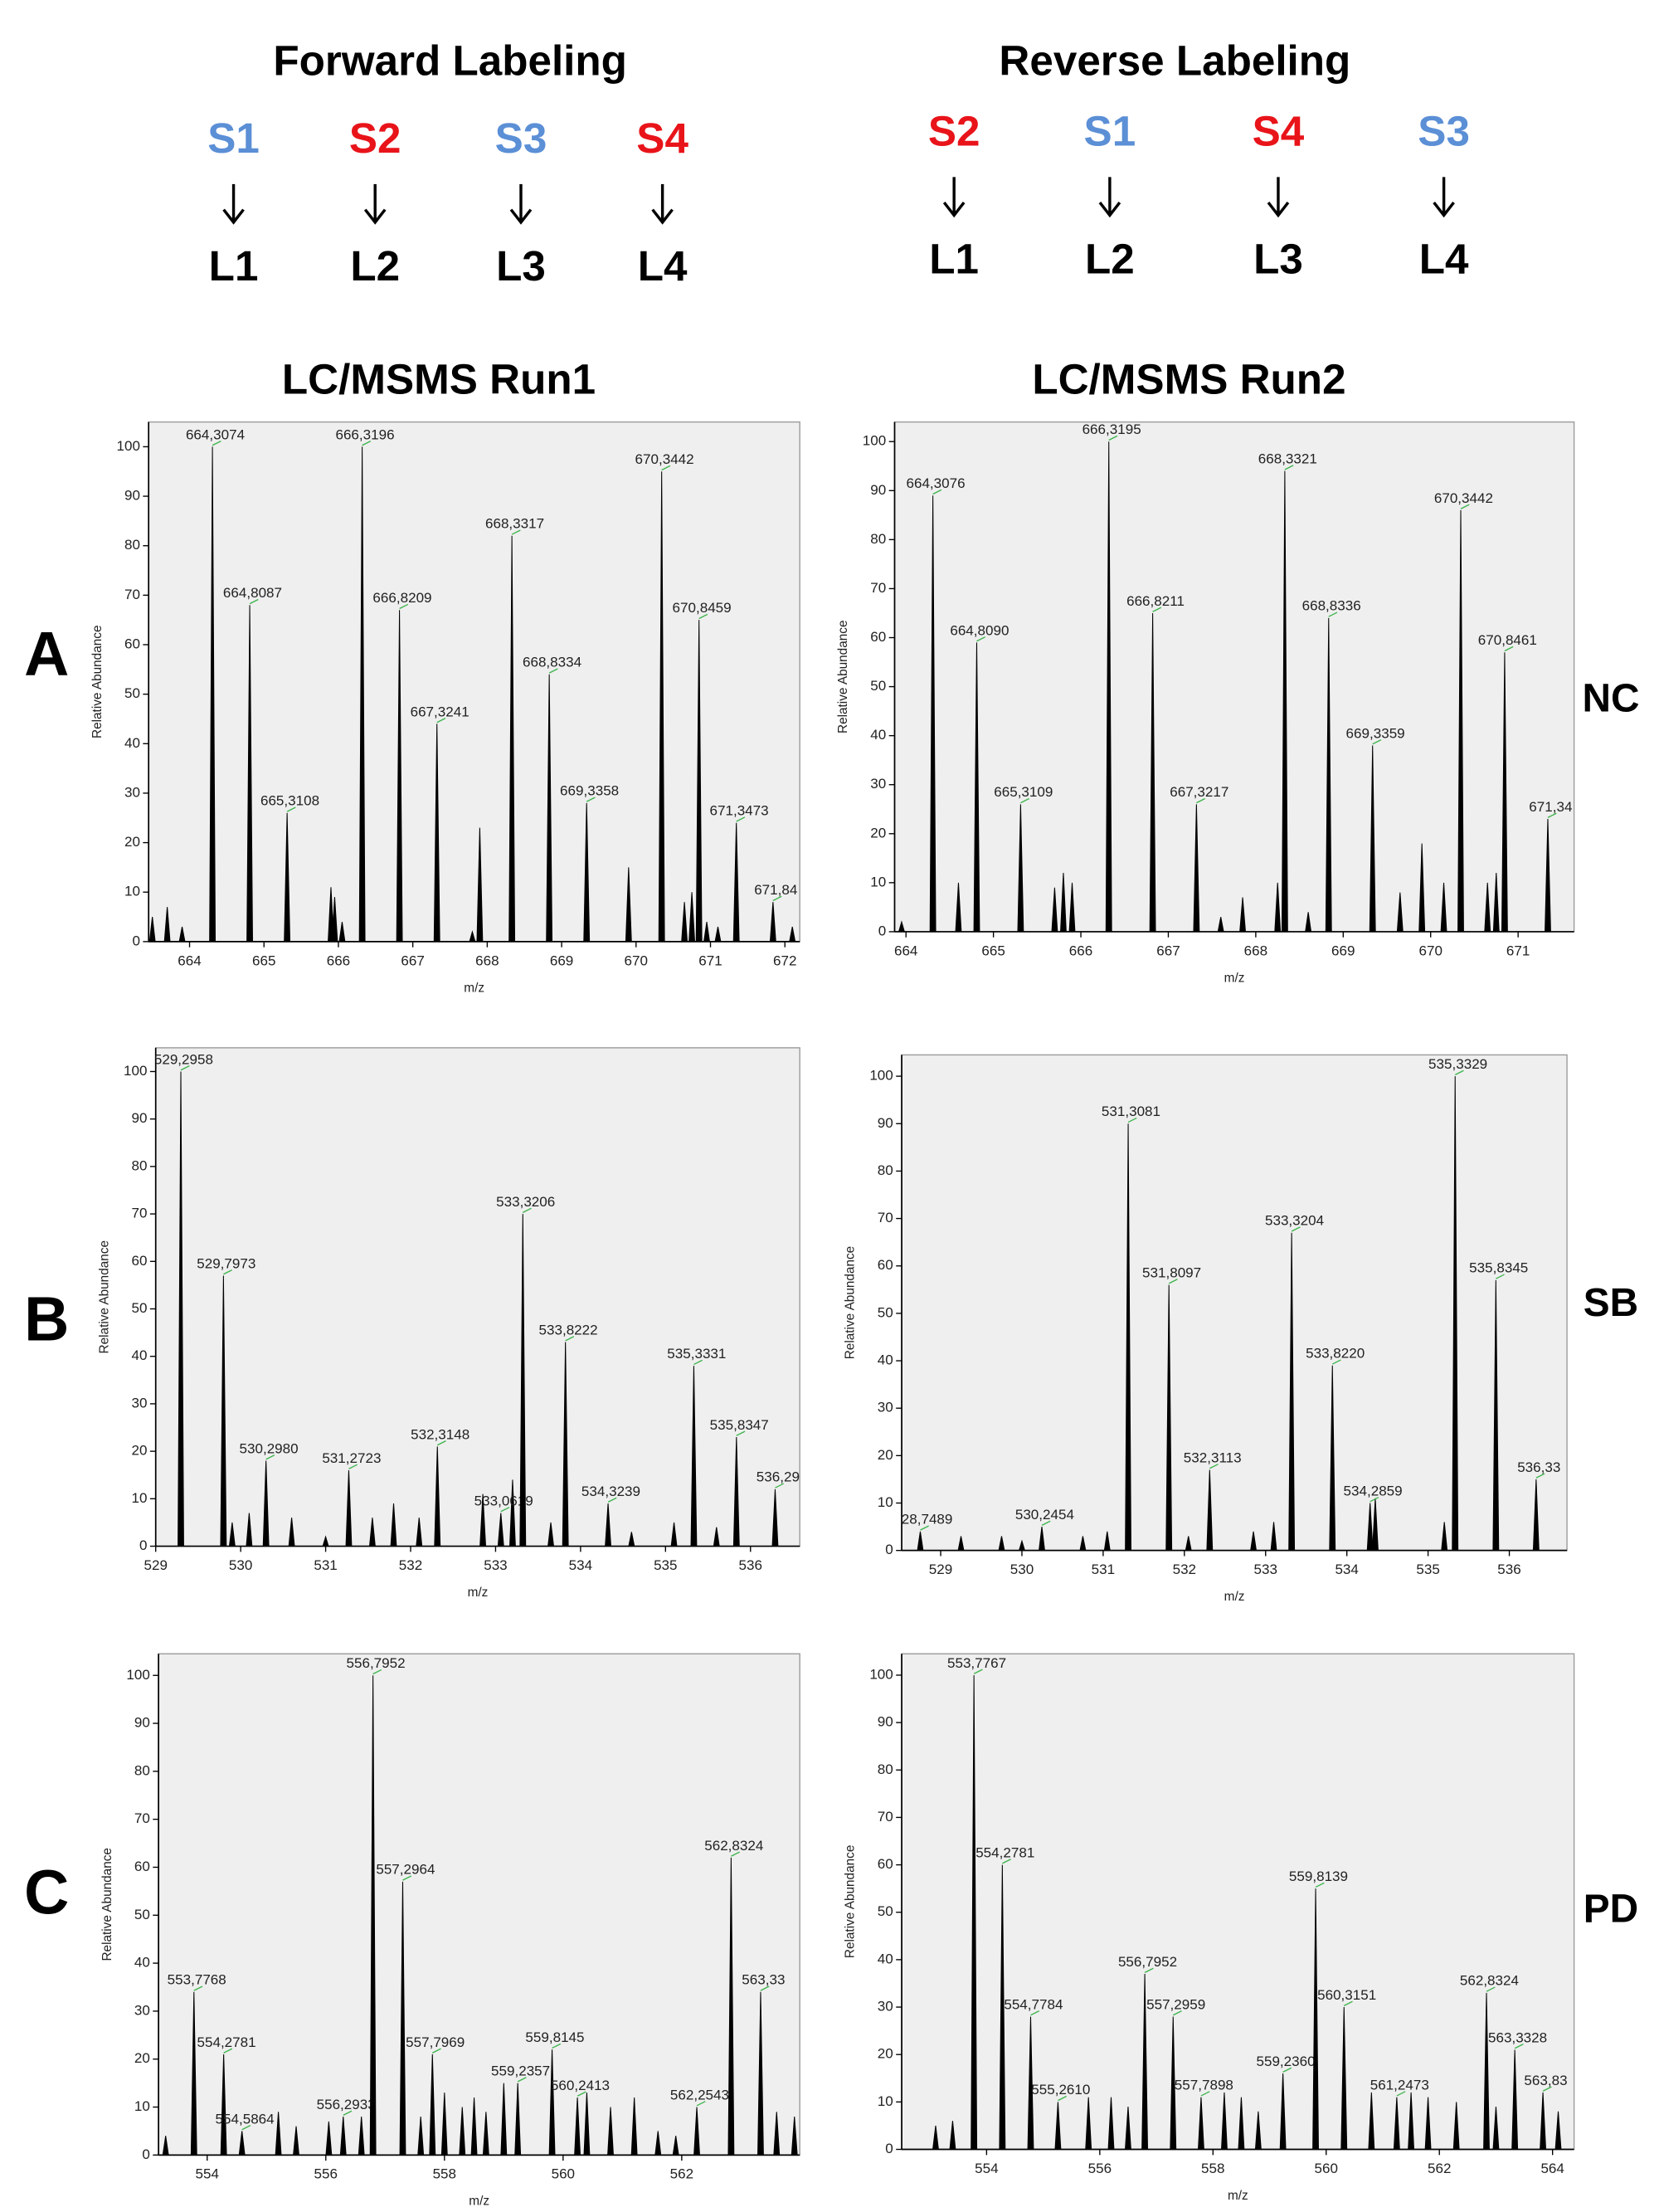  What do you see at coordinates (763, 1980) in the screenshot?
I see `peak-label: 563,33` at bounding box center [763, 1980].